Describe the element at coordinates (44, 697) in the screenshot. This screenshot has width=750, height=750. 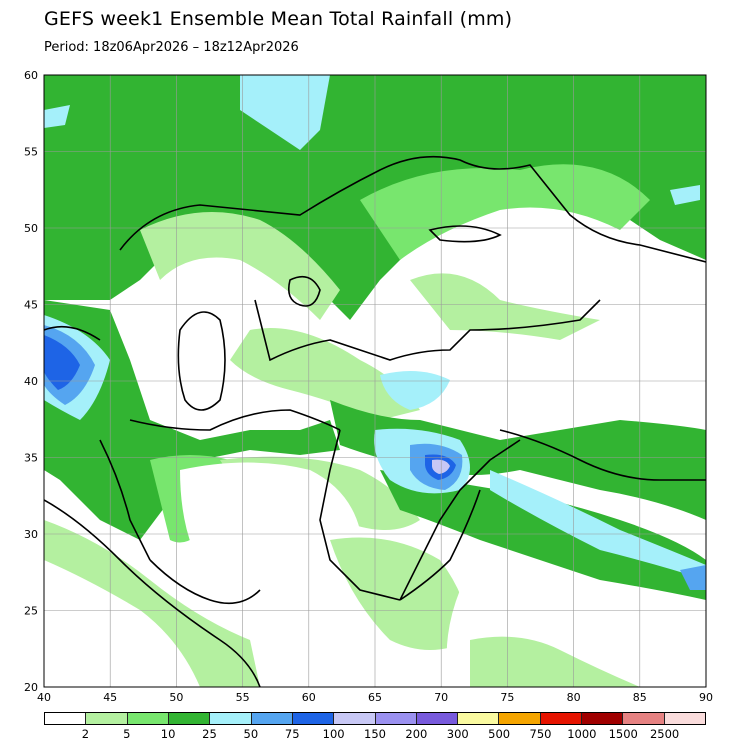
I see `lon-tick-label: 40` at that location.